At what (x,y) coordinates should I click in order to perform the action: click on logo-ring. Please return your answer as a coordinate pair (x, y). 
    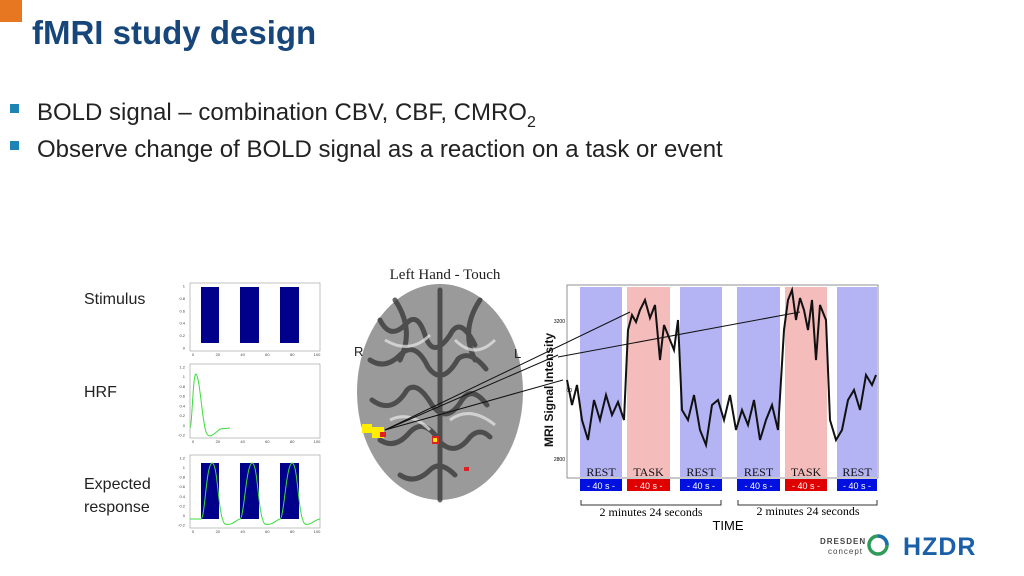
    Looking at the image, I should click on (883, 540).